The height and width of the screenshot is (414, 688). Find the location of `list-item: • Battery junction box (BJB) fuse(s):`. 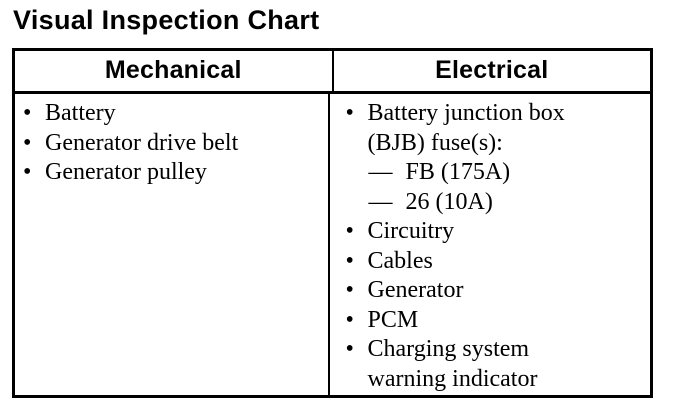

list-item: • Battery junction box (BJB) fuse(s): is located at coordinates (496, 128).